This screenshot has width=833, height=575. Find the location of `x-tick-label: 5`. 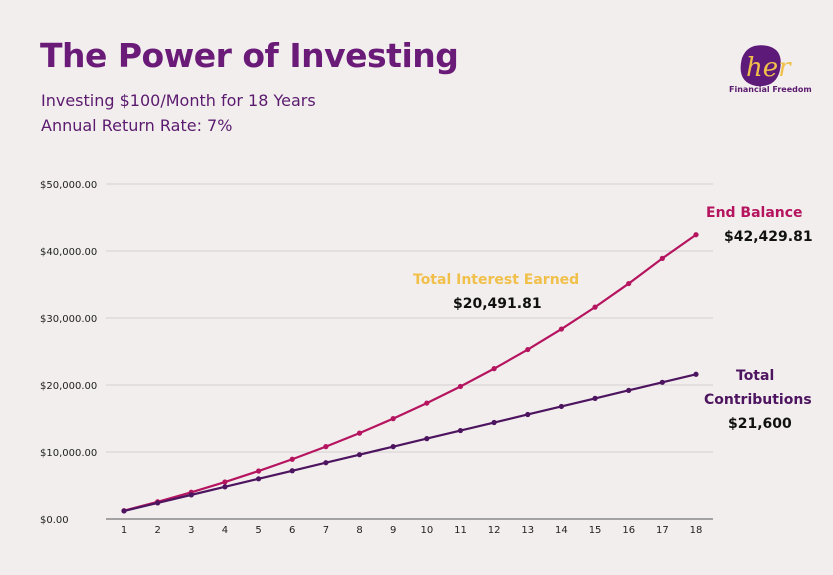

x-tick-label: 5 is located at coordinates (258, 530).